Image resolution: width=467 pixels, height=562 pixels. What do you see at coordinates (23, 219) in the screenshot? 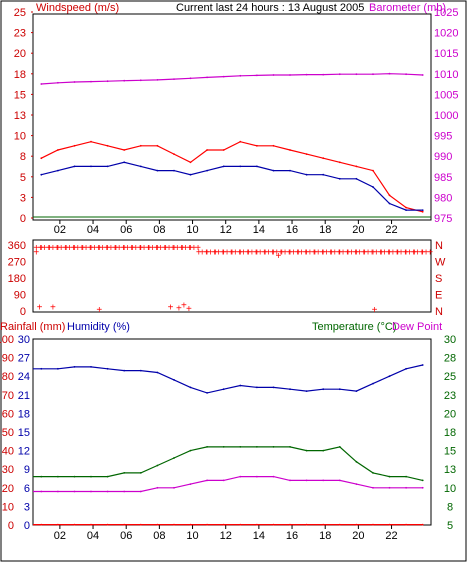
I see `wind-y-tick-label: 0` at bounding box center [23, 219].